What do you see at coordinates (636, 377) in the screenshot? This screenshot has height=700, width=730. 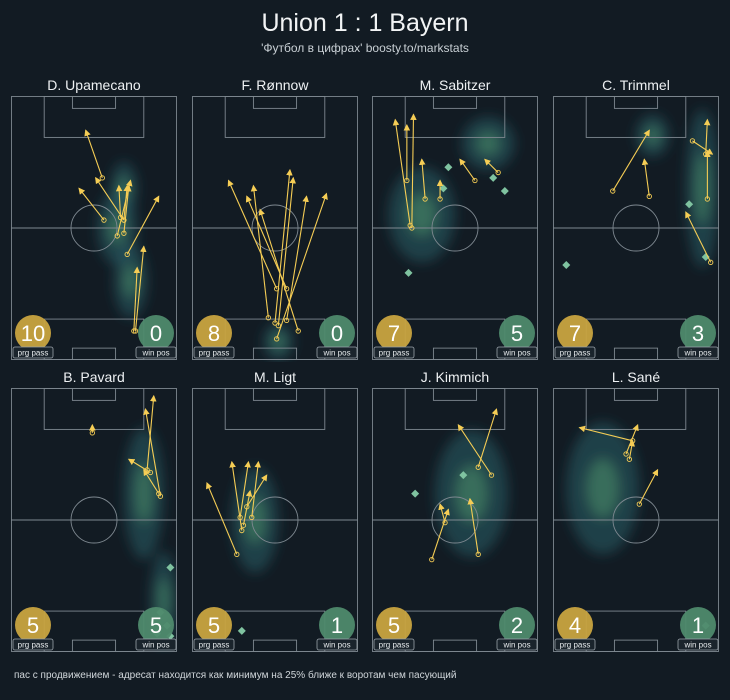 I see `player-name: L. Sané` at bounding box center [636, 377].